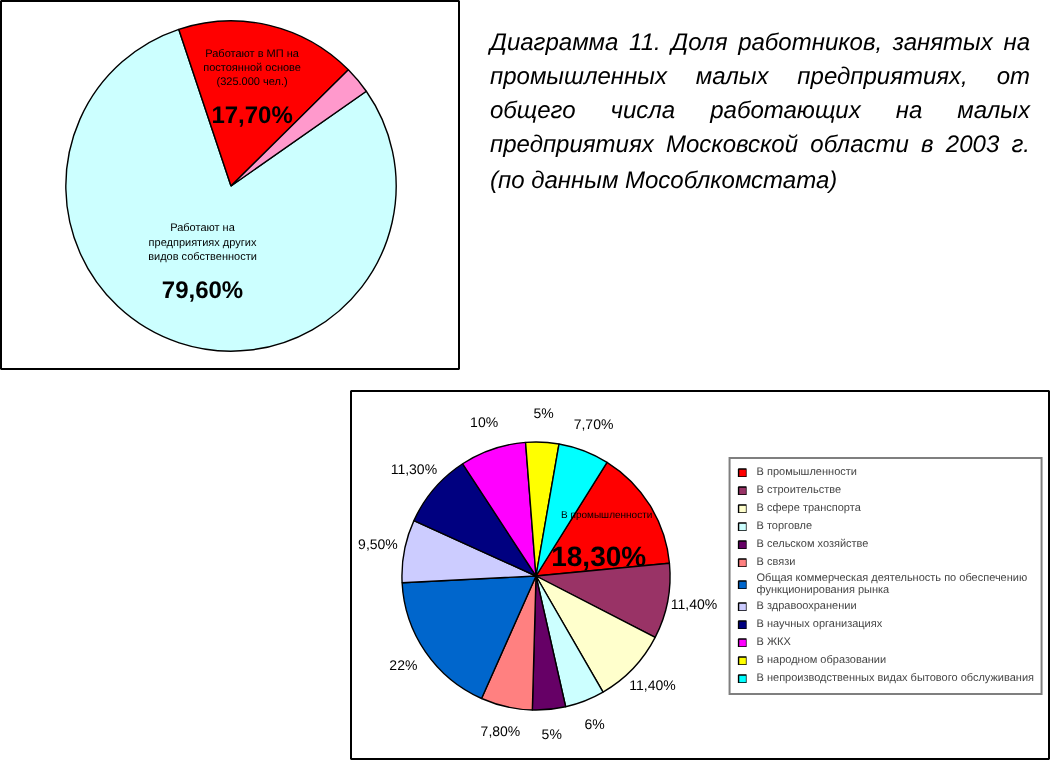 The height and width of the screenshot is (772, 1060). What do you see at coordinates (760, 112) in the screenshot?
I see `text: Диаграмма 11. Доля работников, занятых на промышленных малых предприятиях, от общего числа работающих на малых предприятиях Московской области в 2003 г. (по данным Мособлкомстата)` at bounding box center [760, 112].